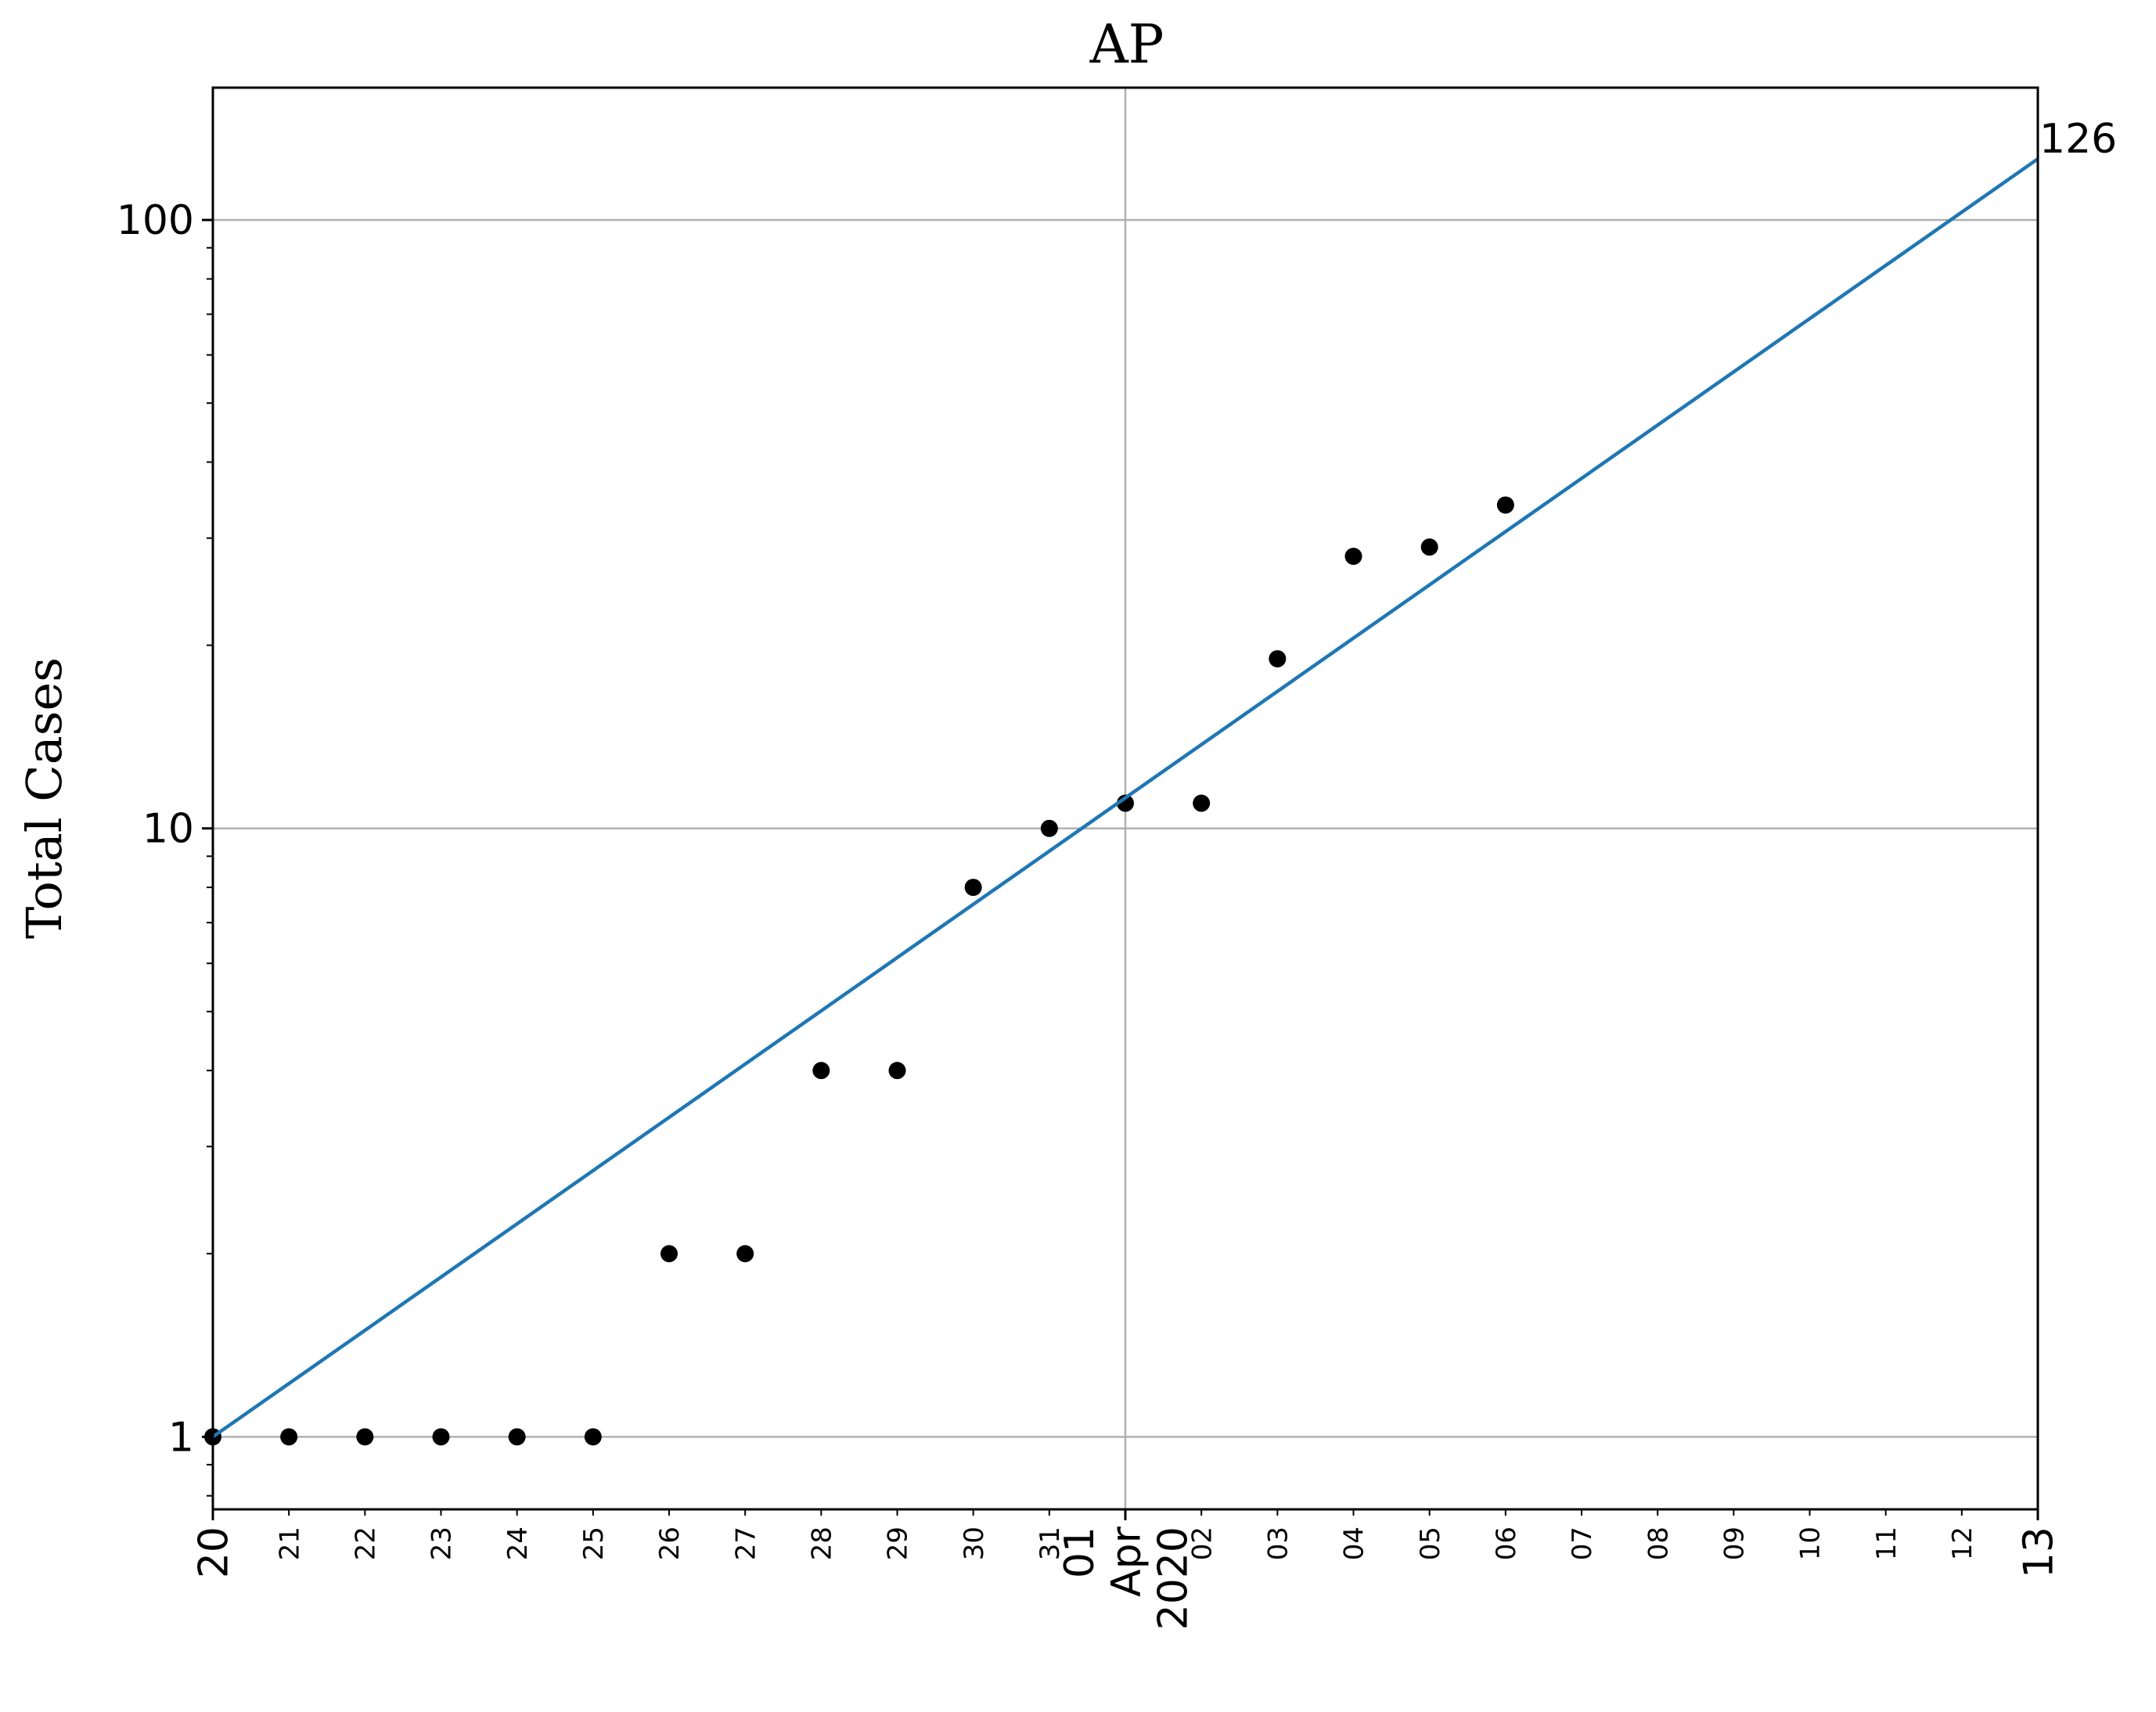 Image resolution: width=2156 pixels, height=1712 pixels. What do you see at coordinates (822, 1543) in the screenshot?
I see `x-tick-label: 28` at bounding box center [822, 1543].